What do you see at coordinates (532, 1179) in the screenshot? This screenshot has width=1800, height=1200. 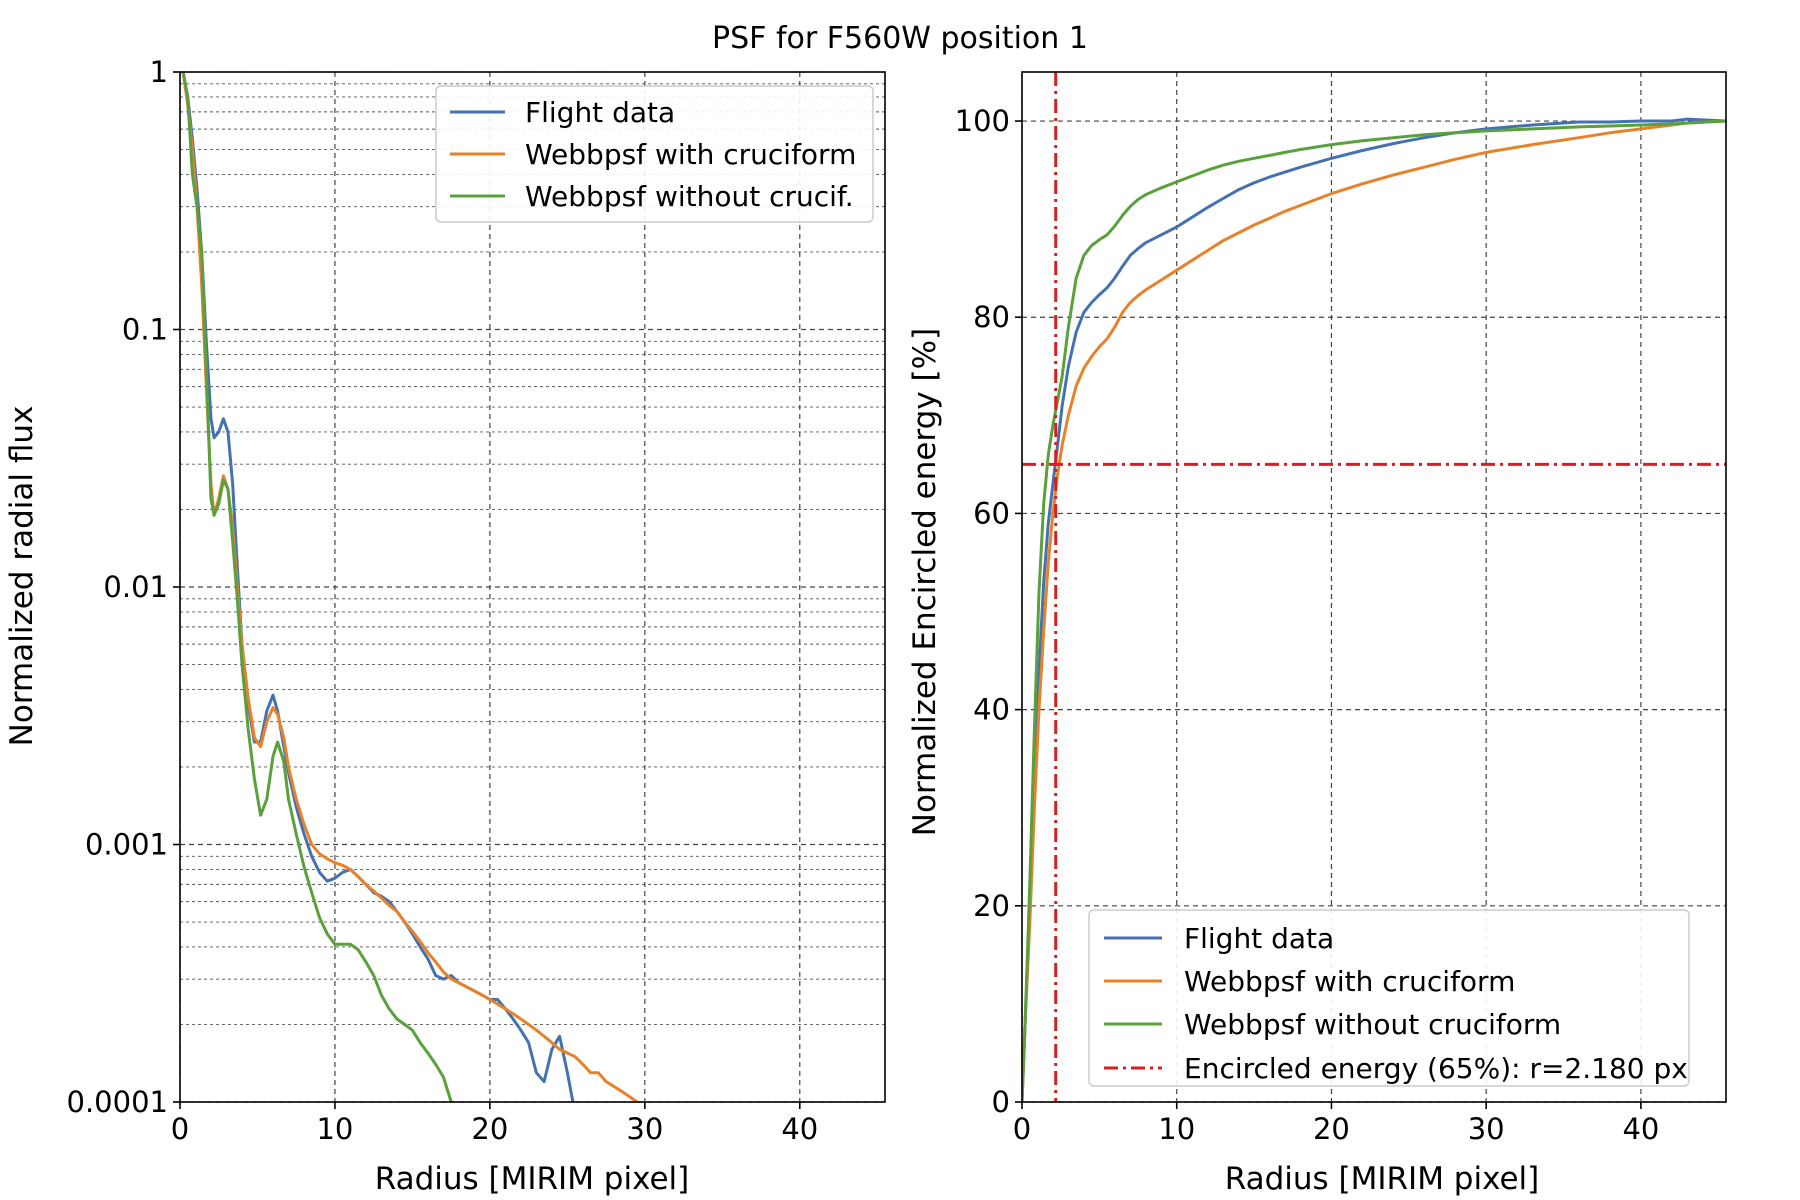 I see `left-x-axis-label: Radius [MIRIM pixel]` at bounding box center [532, 1179].